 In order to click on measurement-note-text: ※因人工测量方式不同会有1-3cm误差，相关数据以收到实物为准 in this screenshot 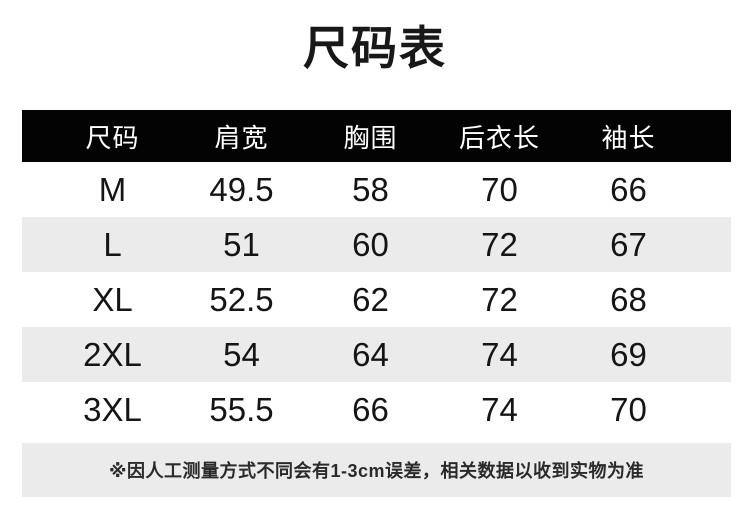, I will do `click(376, 471)`.